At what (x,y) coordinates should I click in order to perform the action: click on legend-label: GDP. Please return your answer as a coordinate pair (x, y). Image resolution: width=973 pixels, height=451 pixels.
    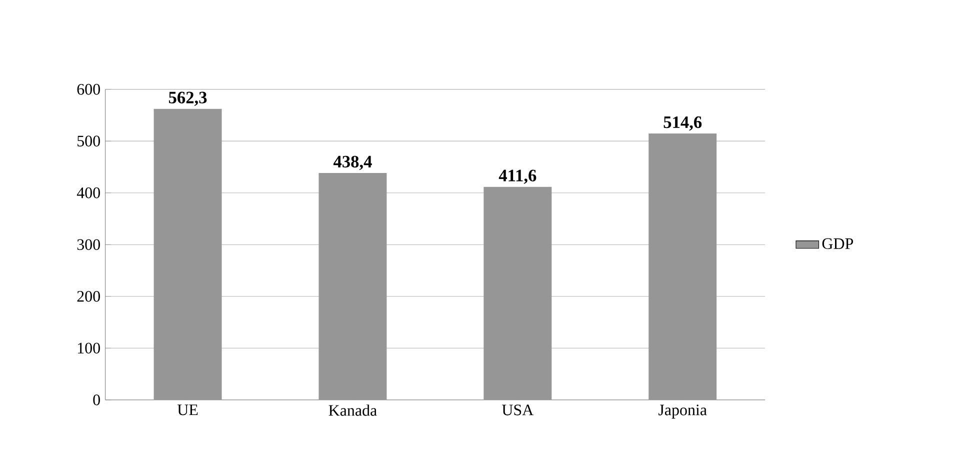
    Looking at the image, I should click on (838, 244).